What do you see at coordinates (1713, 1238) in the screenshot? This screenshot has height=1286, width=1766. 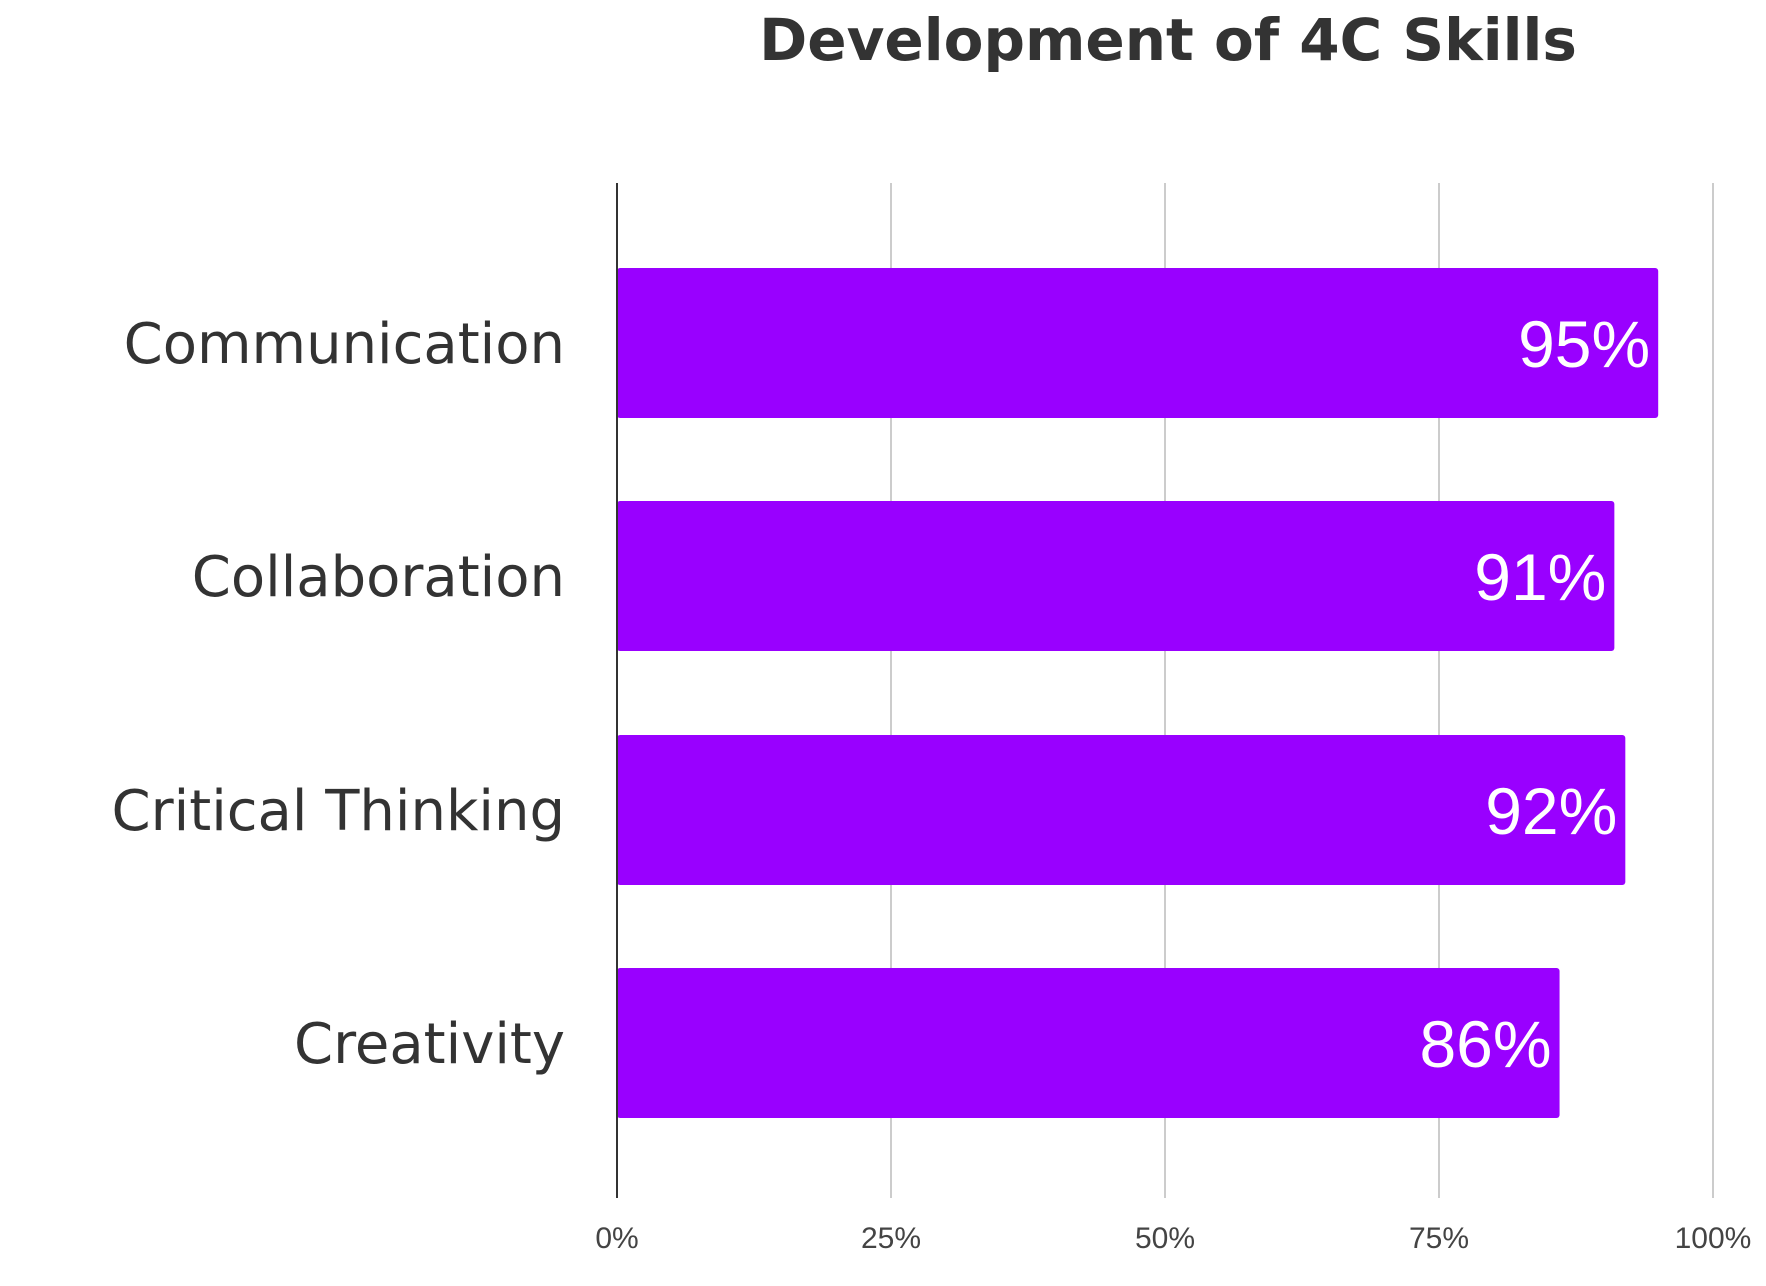 I see `x-tick-label: 100%` at bounding box center [1713, 1238].